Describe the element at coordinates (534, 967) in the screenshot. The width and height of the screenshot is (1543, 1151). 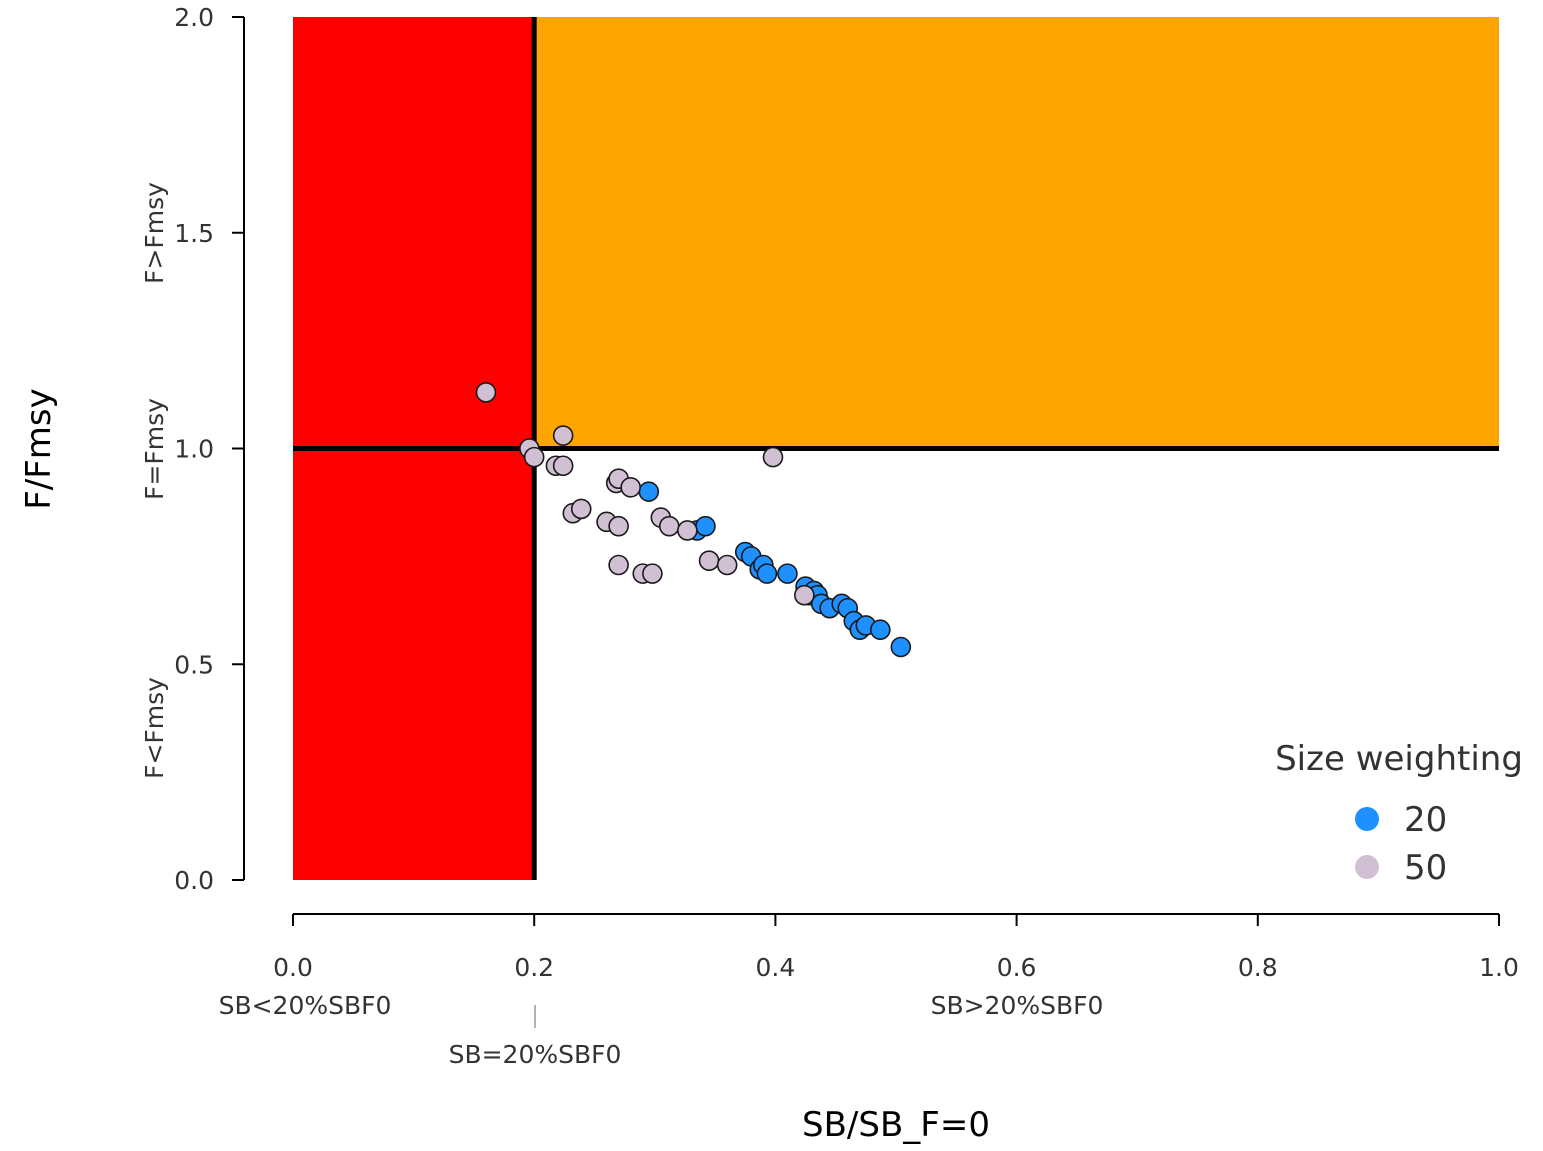
I see `x-tick-label: 0.2` at that location.